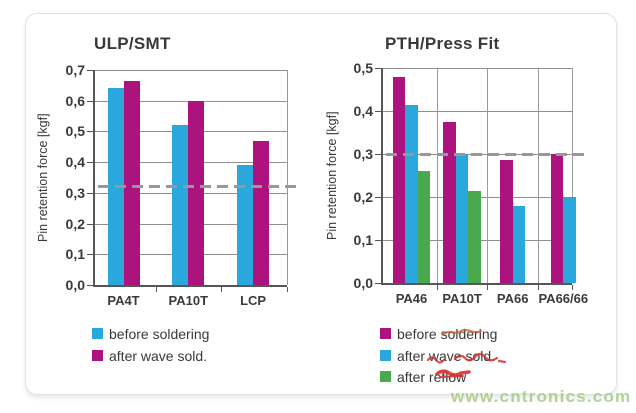  What do you see at coordinates (411, 193) in the screenshot?
I see `bar-PA46-after-wave-sold-` at bounding box center [411, 193].